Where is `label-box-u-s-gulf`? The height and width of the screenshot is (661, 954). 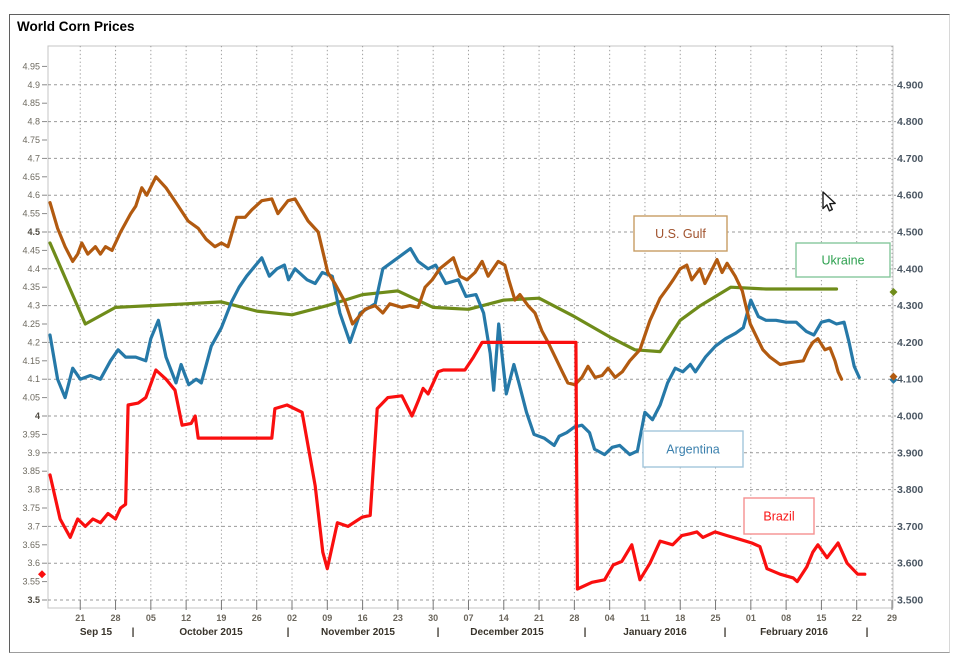 label-box-u-s-gulf is located at coordinates (680, 233).